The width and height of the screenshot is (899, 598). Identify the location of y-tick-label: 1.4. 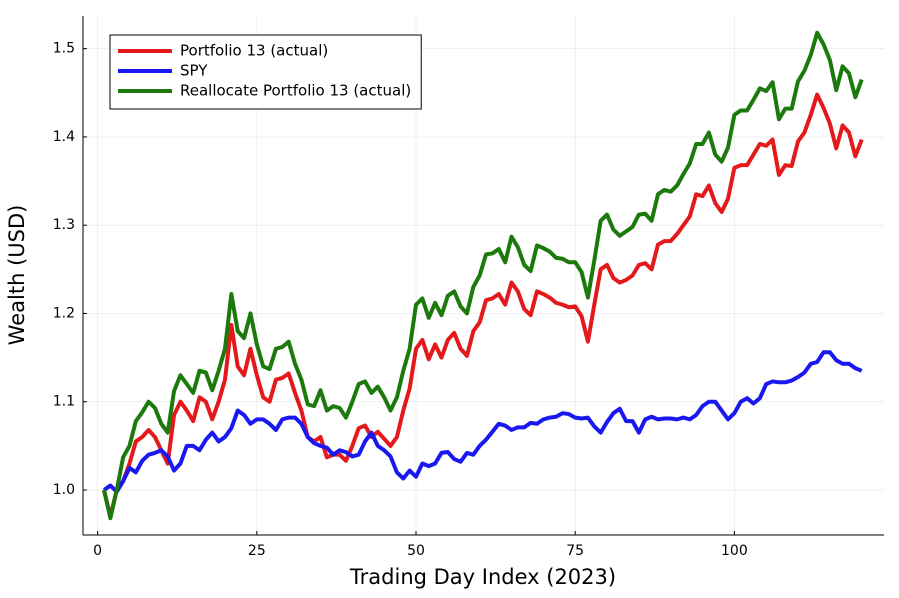
(64, 137).